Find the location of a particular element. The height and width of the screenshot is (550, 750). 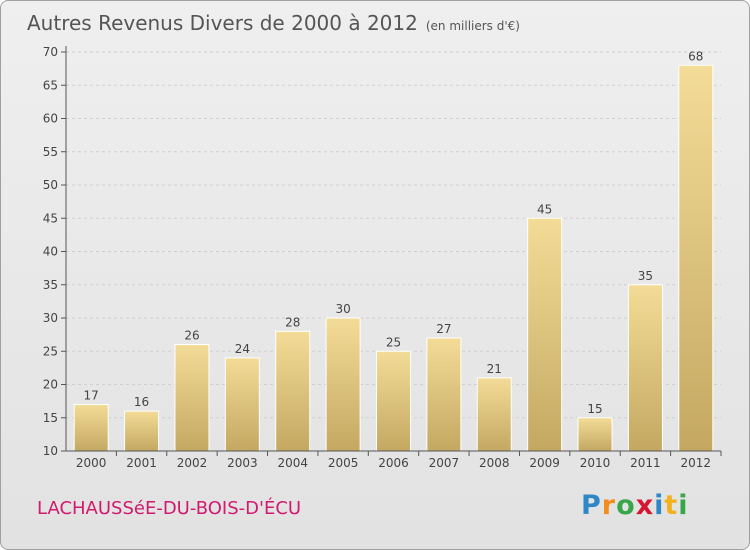

proxiti-logo: Proxiti is located at coordinates (635, 505).